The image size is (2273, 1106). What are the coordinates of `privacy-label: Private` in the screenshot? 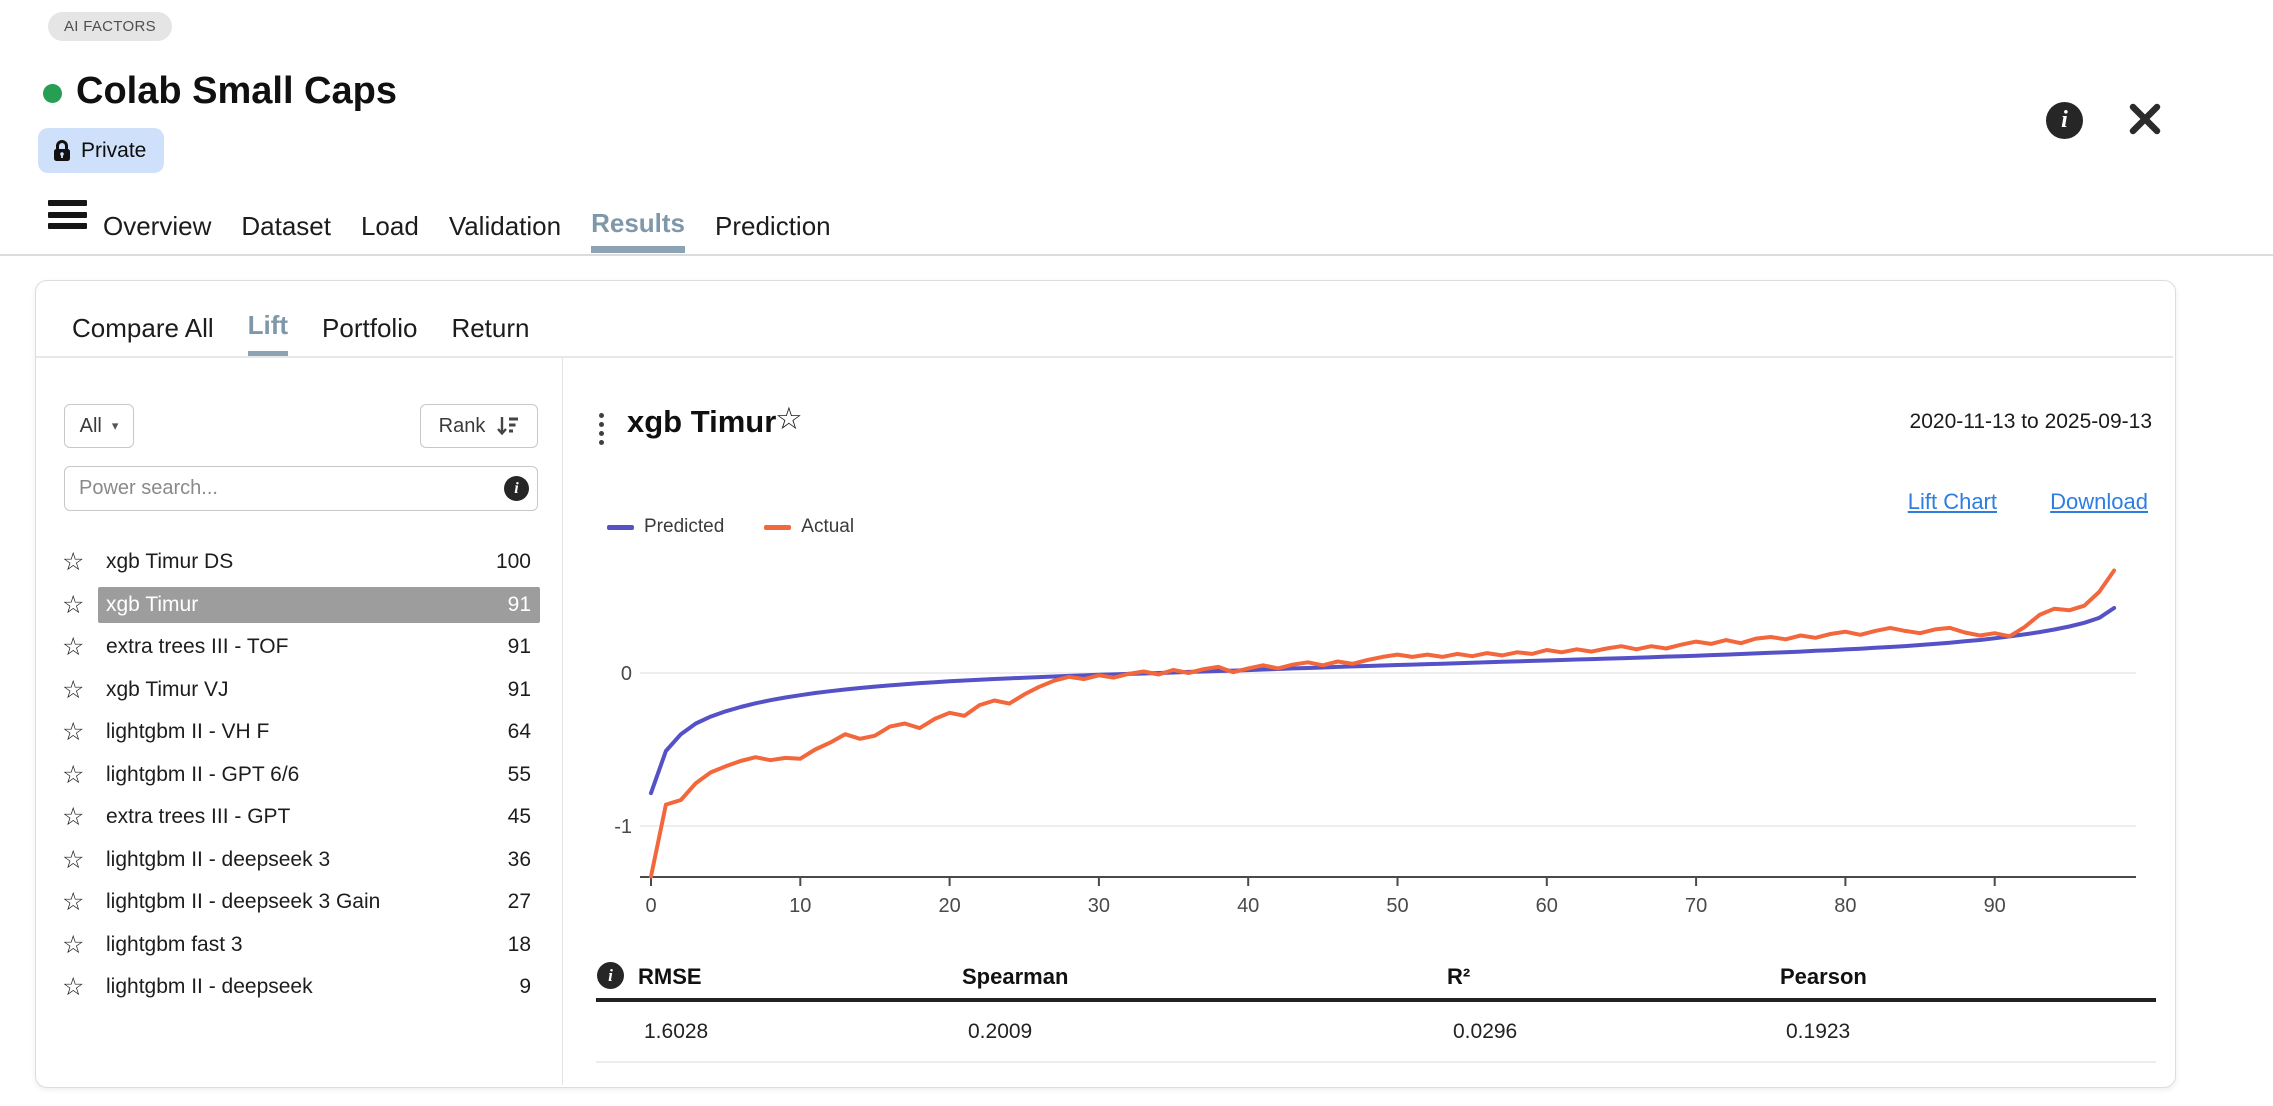 It's located at (114, 150).